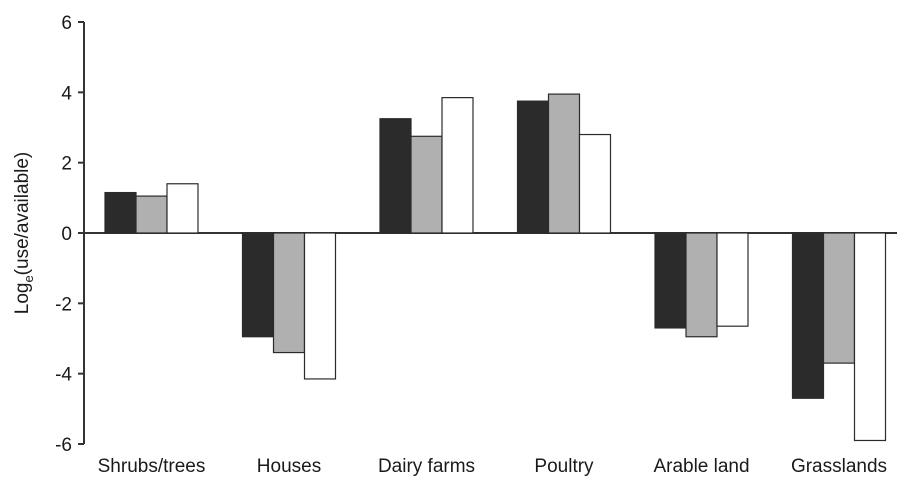  I want to click on y-axis-title-rest: (use/available), so click(22, 214).